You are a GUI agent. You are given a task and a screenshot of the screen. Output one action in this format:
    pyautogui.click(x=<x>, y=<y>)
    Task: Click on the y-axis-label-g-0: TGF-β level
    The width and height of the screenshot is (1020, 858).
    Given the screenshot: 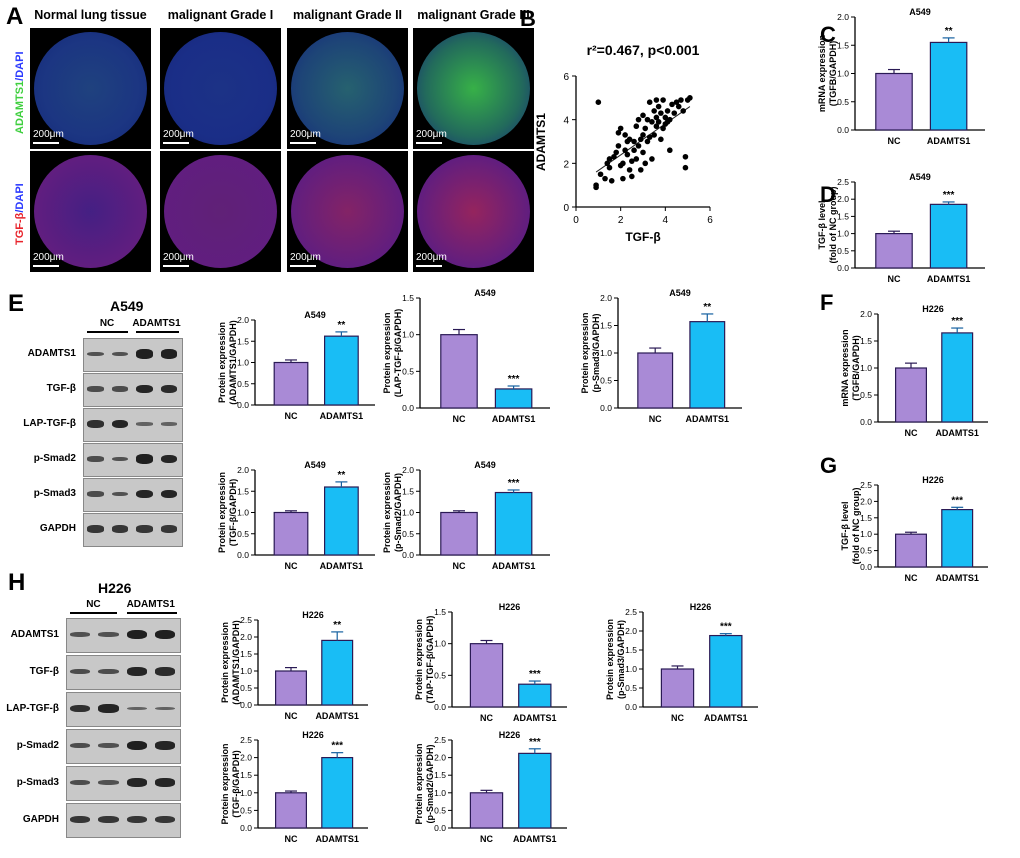 What is the action you would take?
    pyautogui.click(x=845, y=525)
    